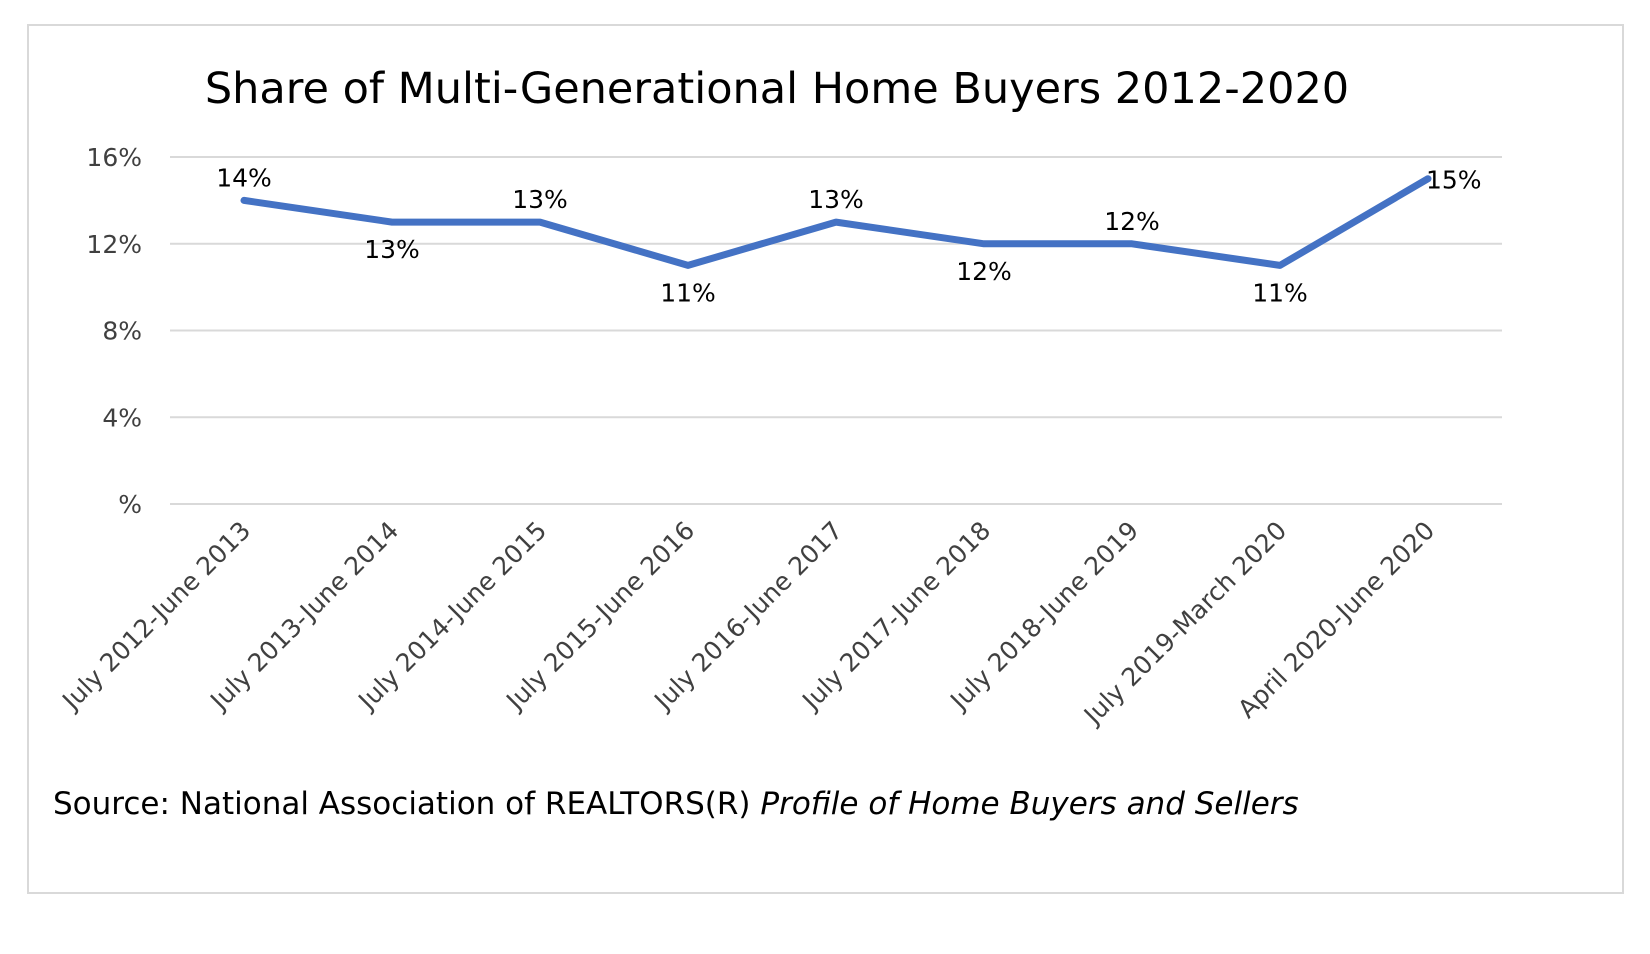 The width and height of the screenshot is (1650, 954). I want to click on data-labels: 14% 13% 13% 11% 13% 12% 12% 11% 15%, so click(848, 235).